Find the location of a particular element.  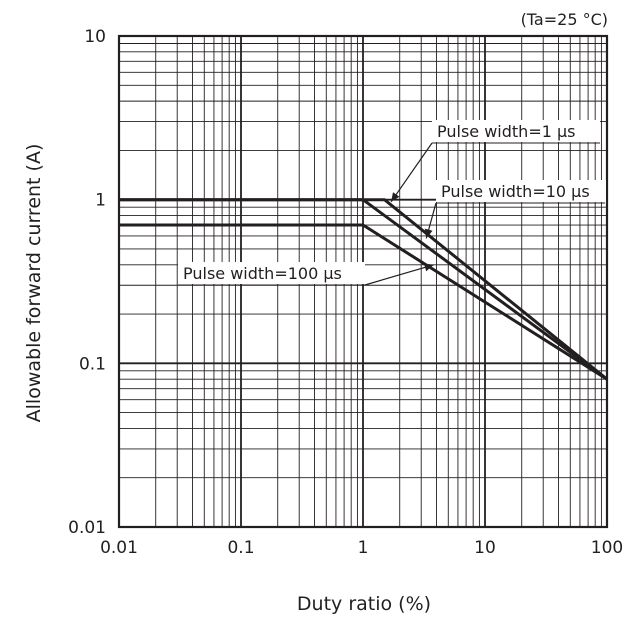

annotation-label: Pulse width=1 µs is located at coordinates (506, 131).